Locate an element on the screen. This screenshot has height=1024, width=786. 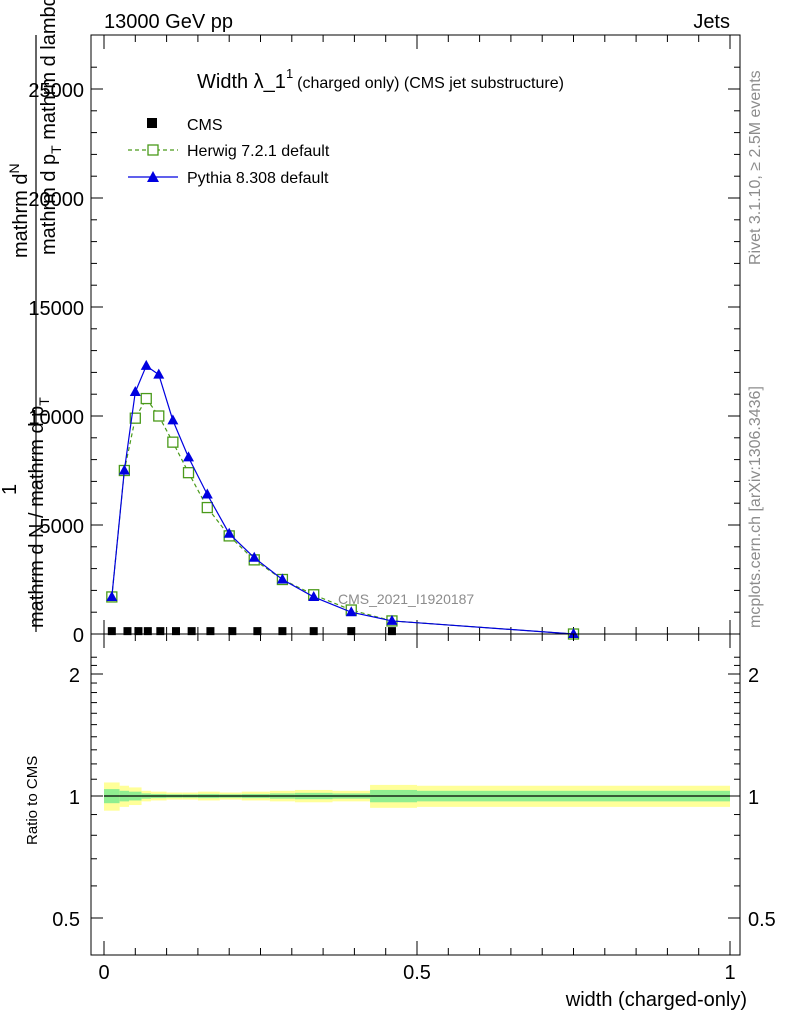
ratio-ytick-label-right: 0.5 is located at coordinates (762, 920).